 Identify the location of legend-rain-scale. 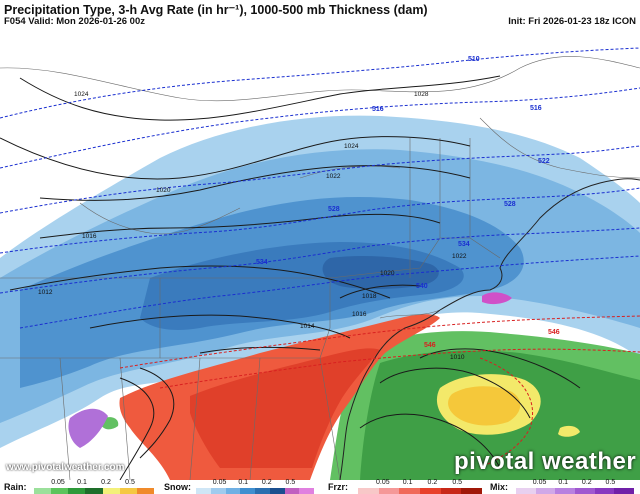
(94, 491).